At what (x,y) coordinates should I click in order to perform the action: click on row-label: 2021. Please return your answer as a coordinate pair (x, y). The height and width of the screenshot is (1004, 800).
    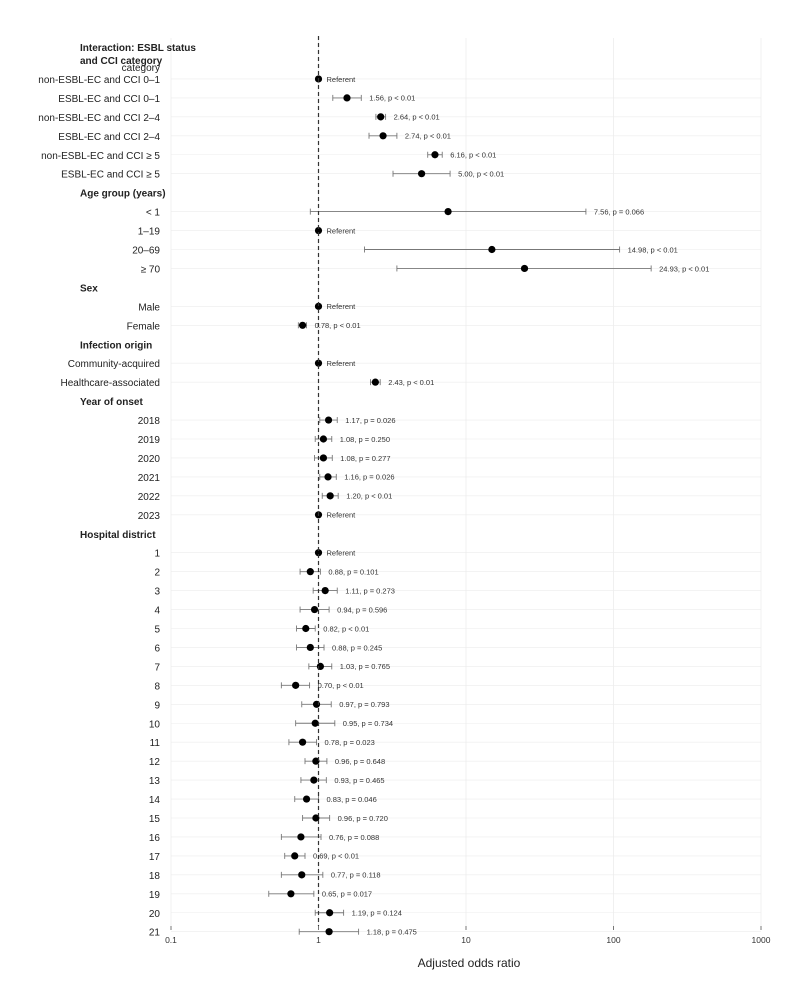
    Looking at the image, I should click on (149, 478).